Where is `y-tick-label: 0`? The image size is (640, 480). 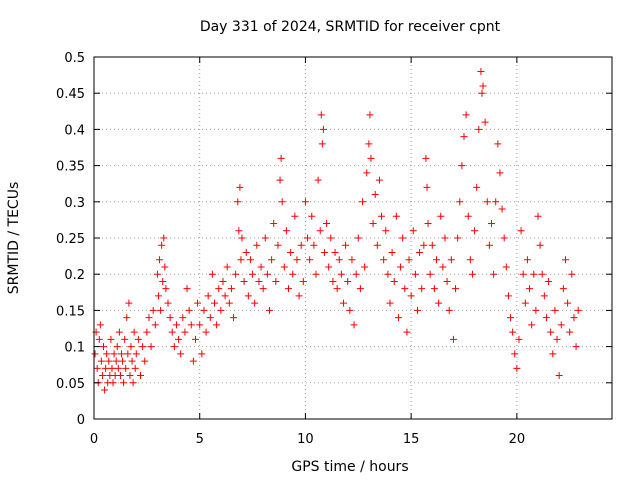 y-tick-label: 0 is located at coordinates (81, 420).